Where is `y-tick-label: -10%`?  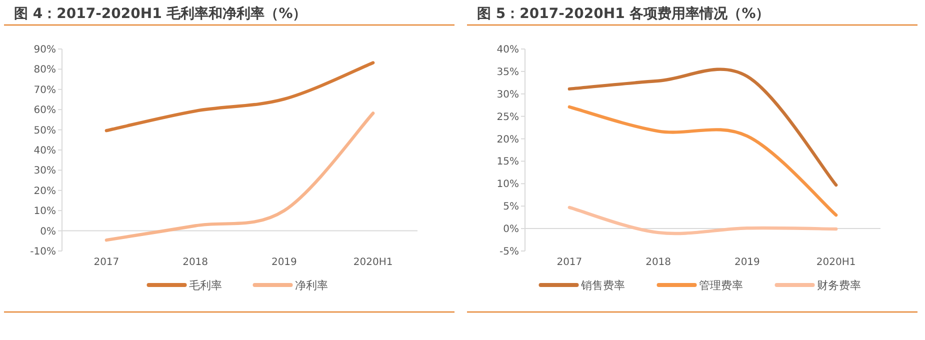 y-tick-label: -10% is located at coordinates (43, 252).